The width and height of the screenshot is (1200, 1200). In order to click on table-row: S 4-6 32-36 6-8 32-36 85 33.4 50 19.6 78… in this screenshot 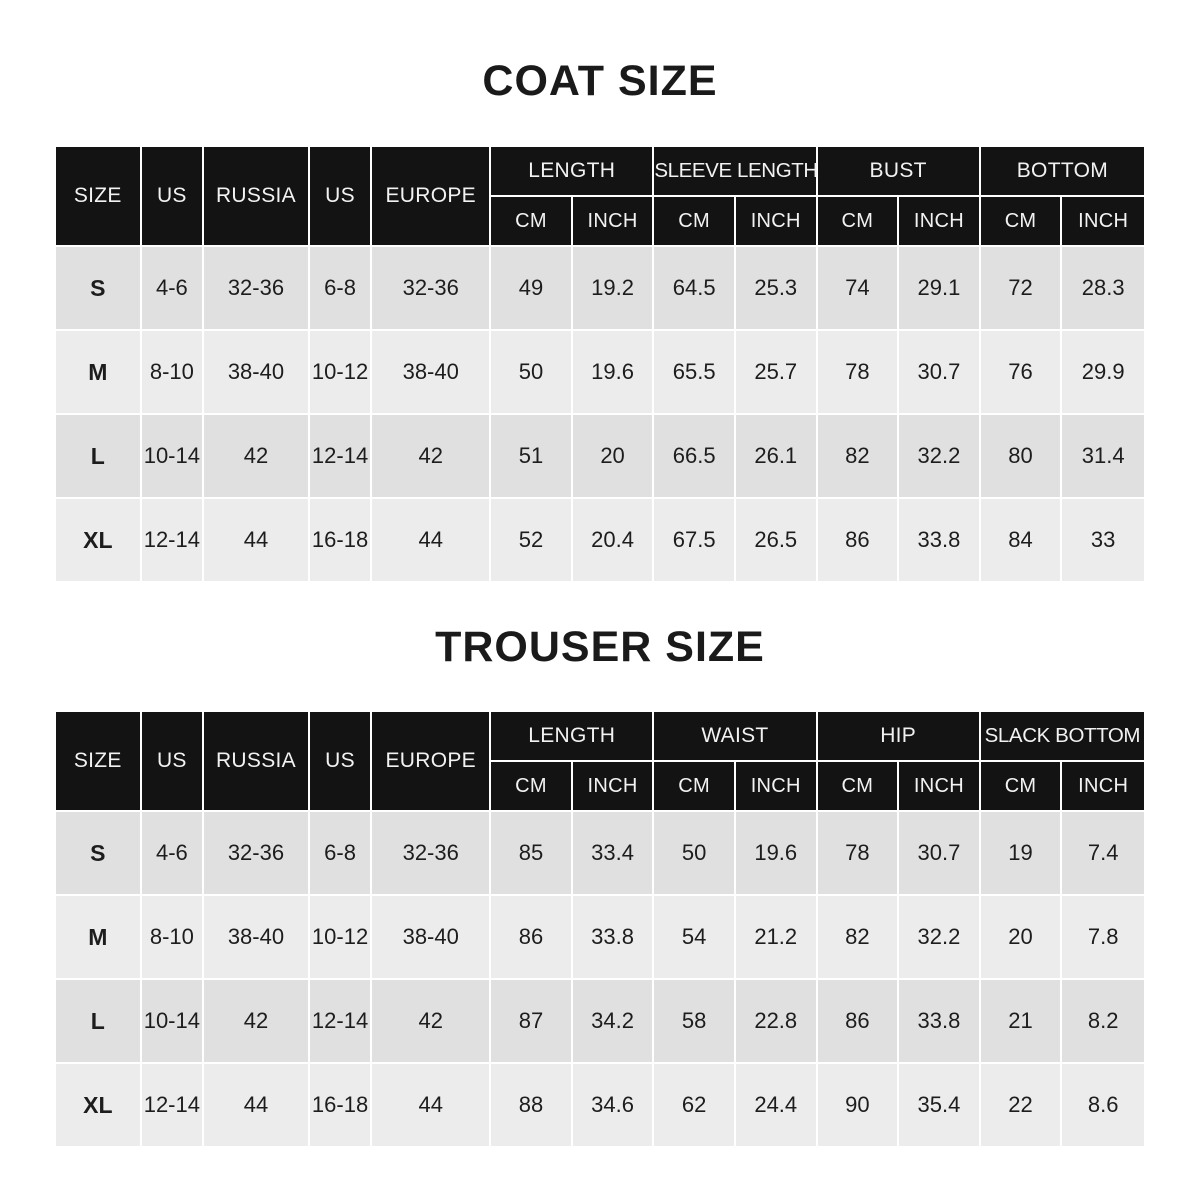, I will do `click(600, 854)`.